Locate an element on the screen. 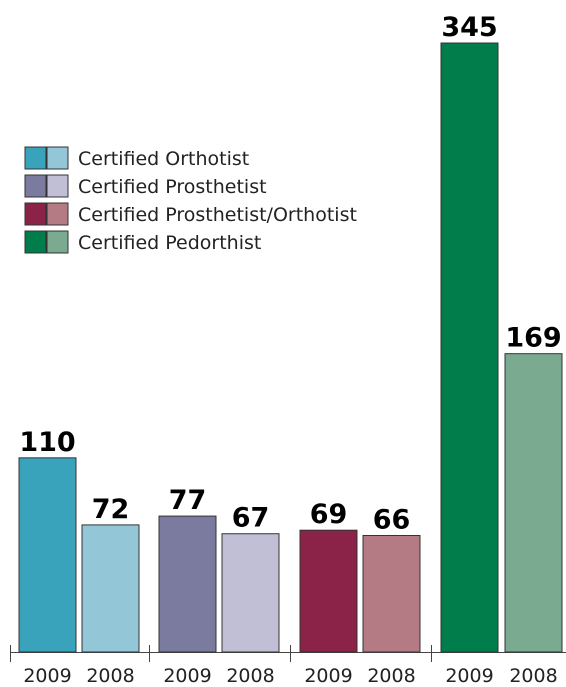 This screenshot has width=566, height=687. legend-label: Certified Orthotist is located at coordinates (163, 159).